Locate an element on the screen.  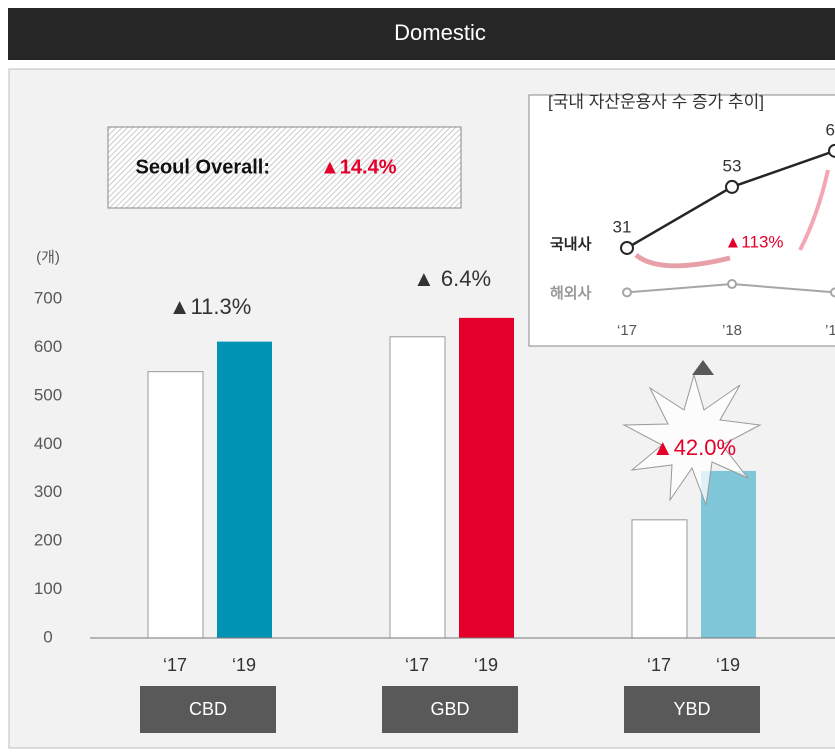
y-tick-label: 500 is located at coordinates (48, 394).